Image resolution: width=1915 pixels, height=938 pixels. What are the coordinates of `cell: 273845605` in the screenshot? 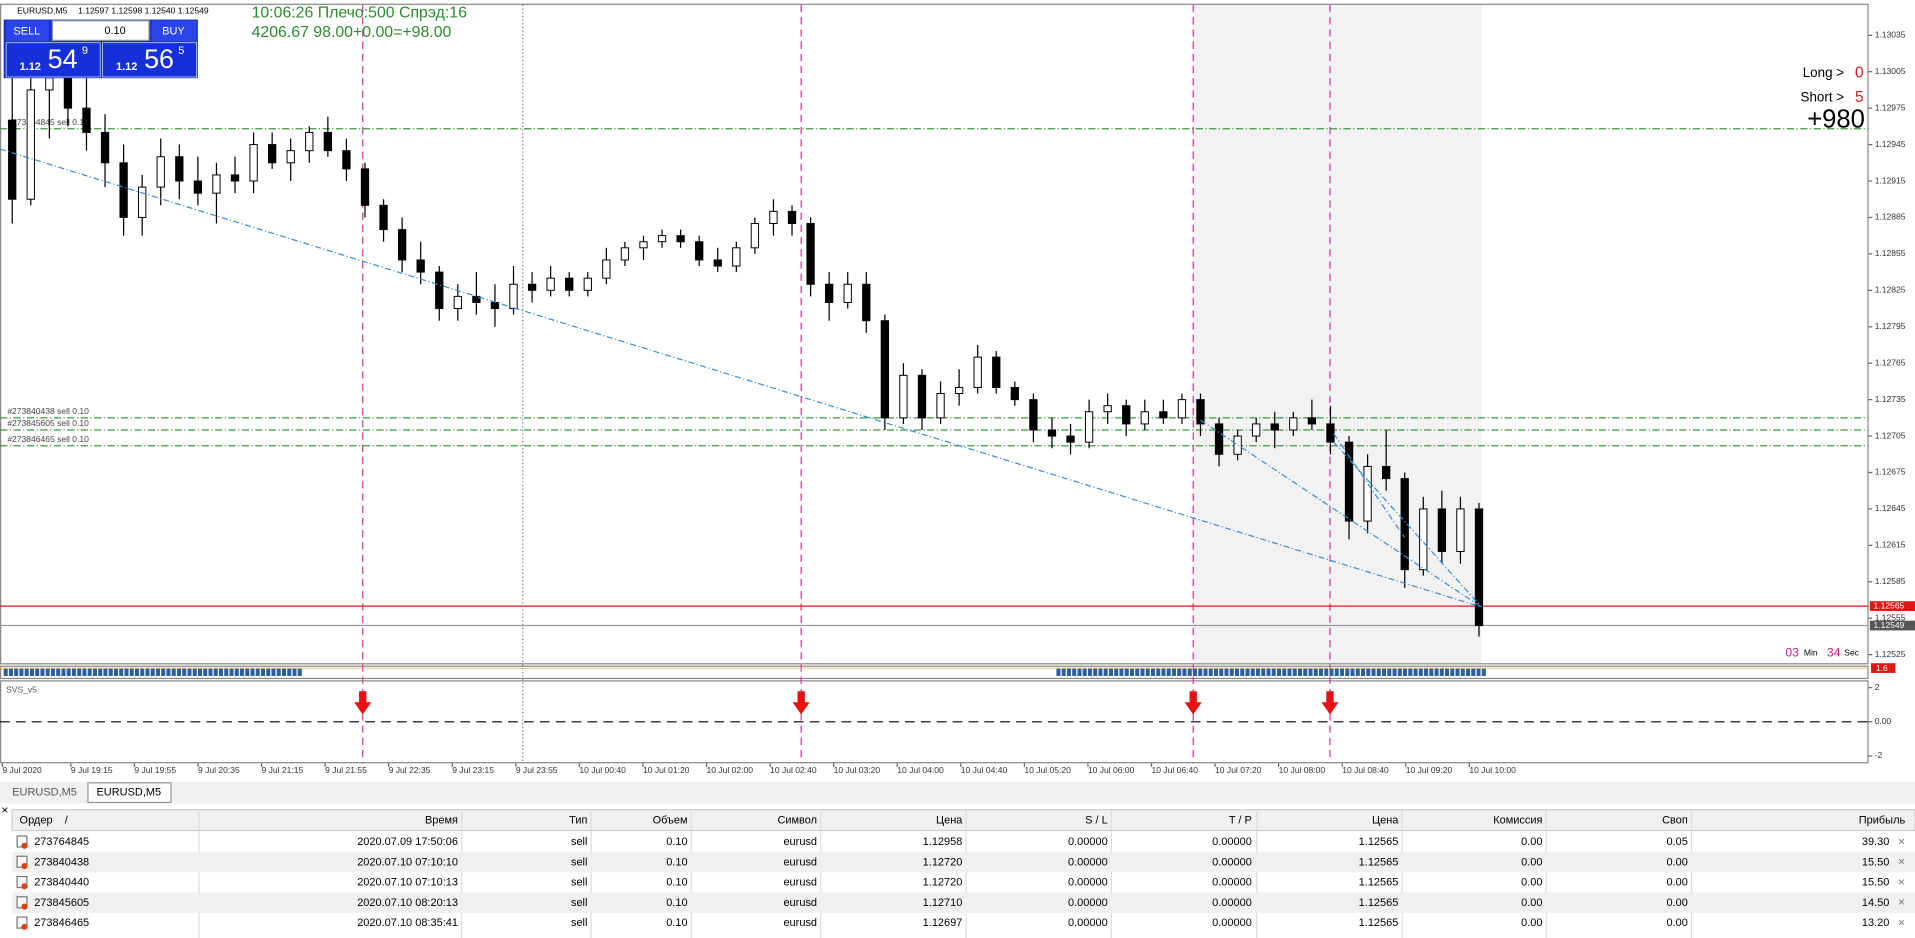 It's located at (61, 903).